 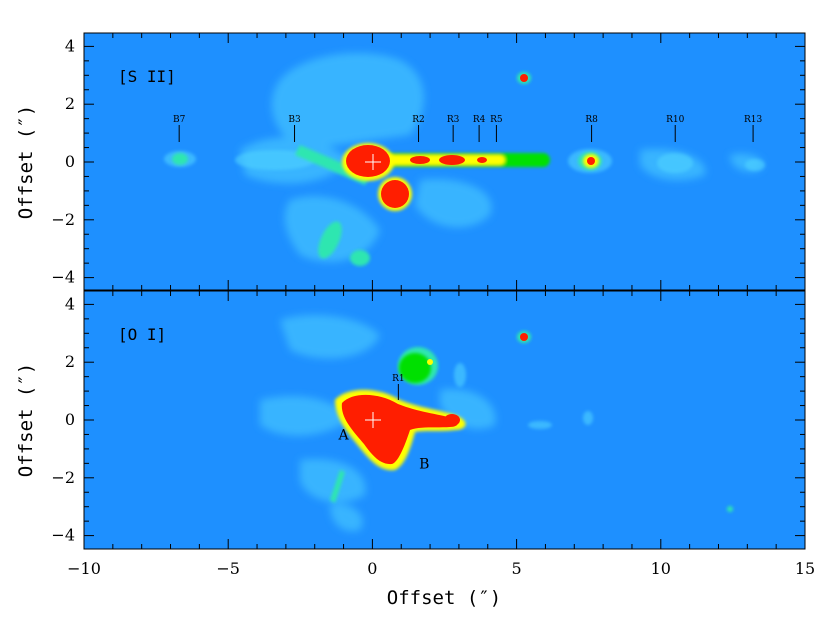 I want to click on y-tick-labels-bottom: 4 2 0 −2 −4, so click(x=63, y=419).